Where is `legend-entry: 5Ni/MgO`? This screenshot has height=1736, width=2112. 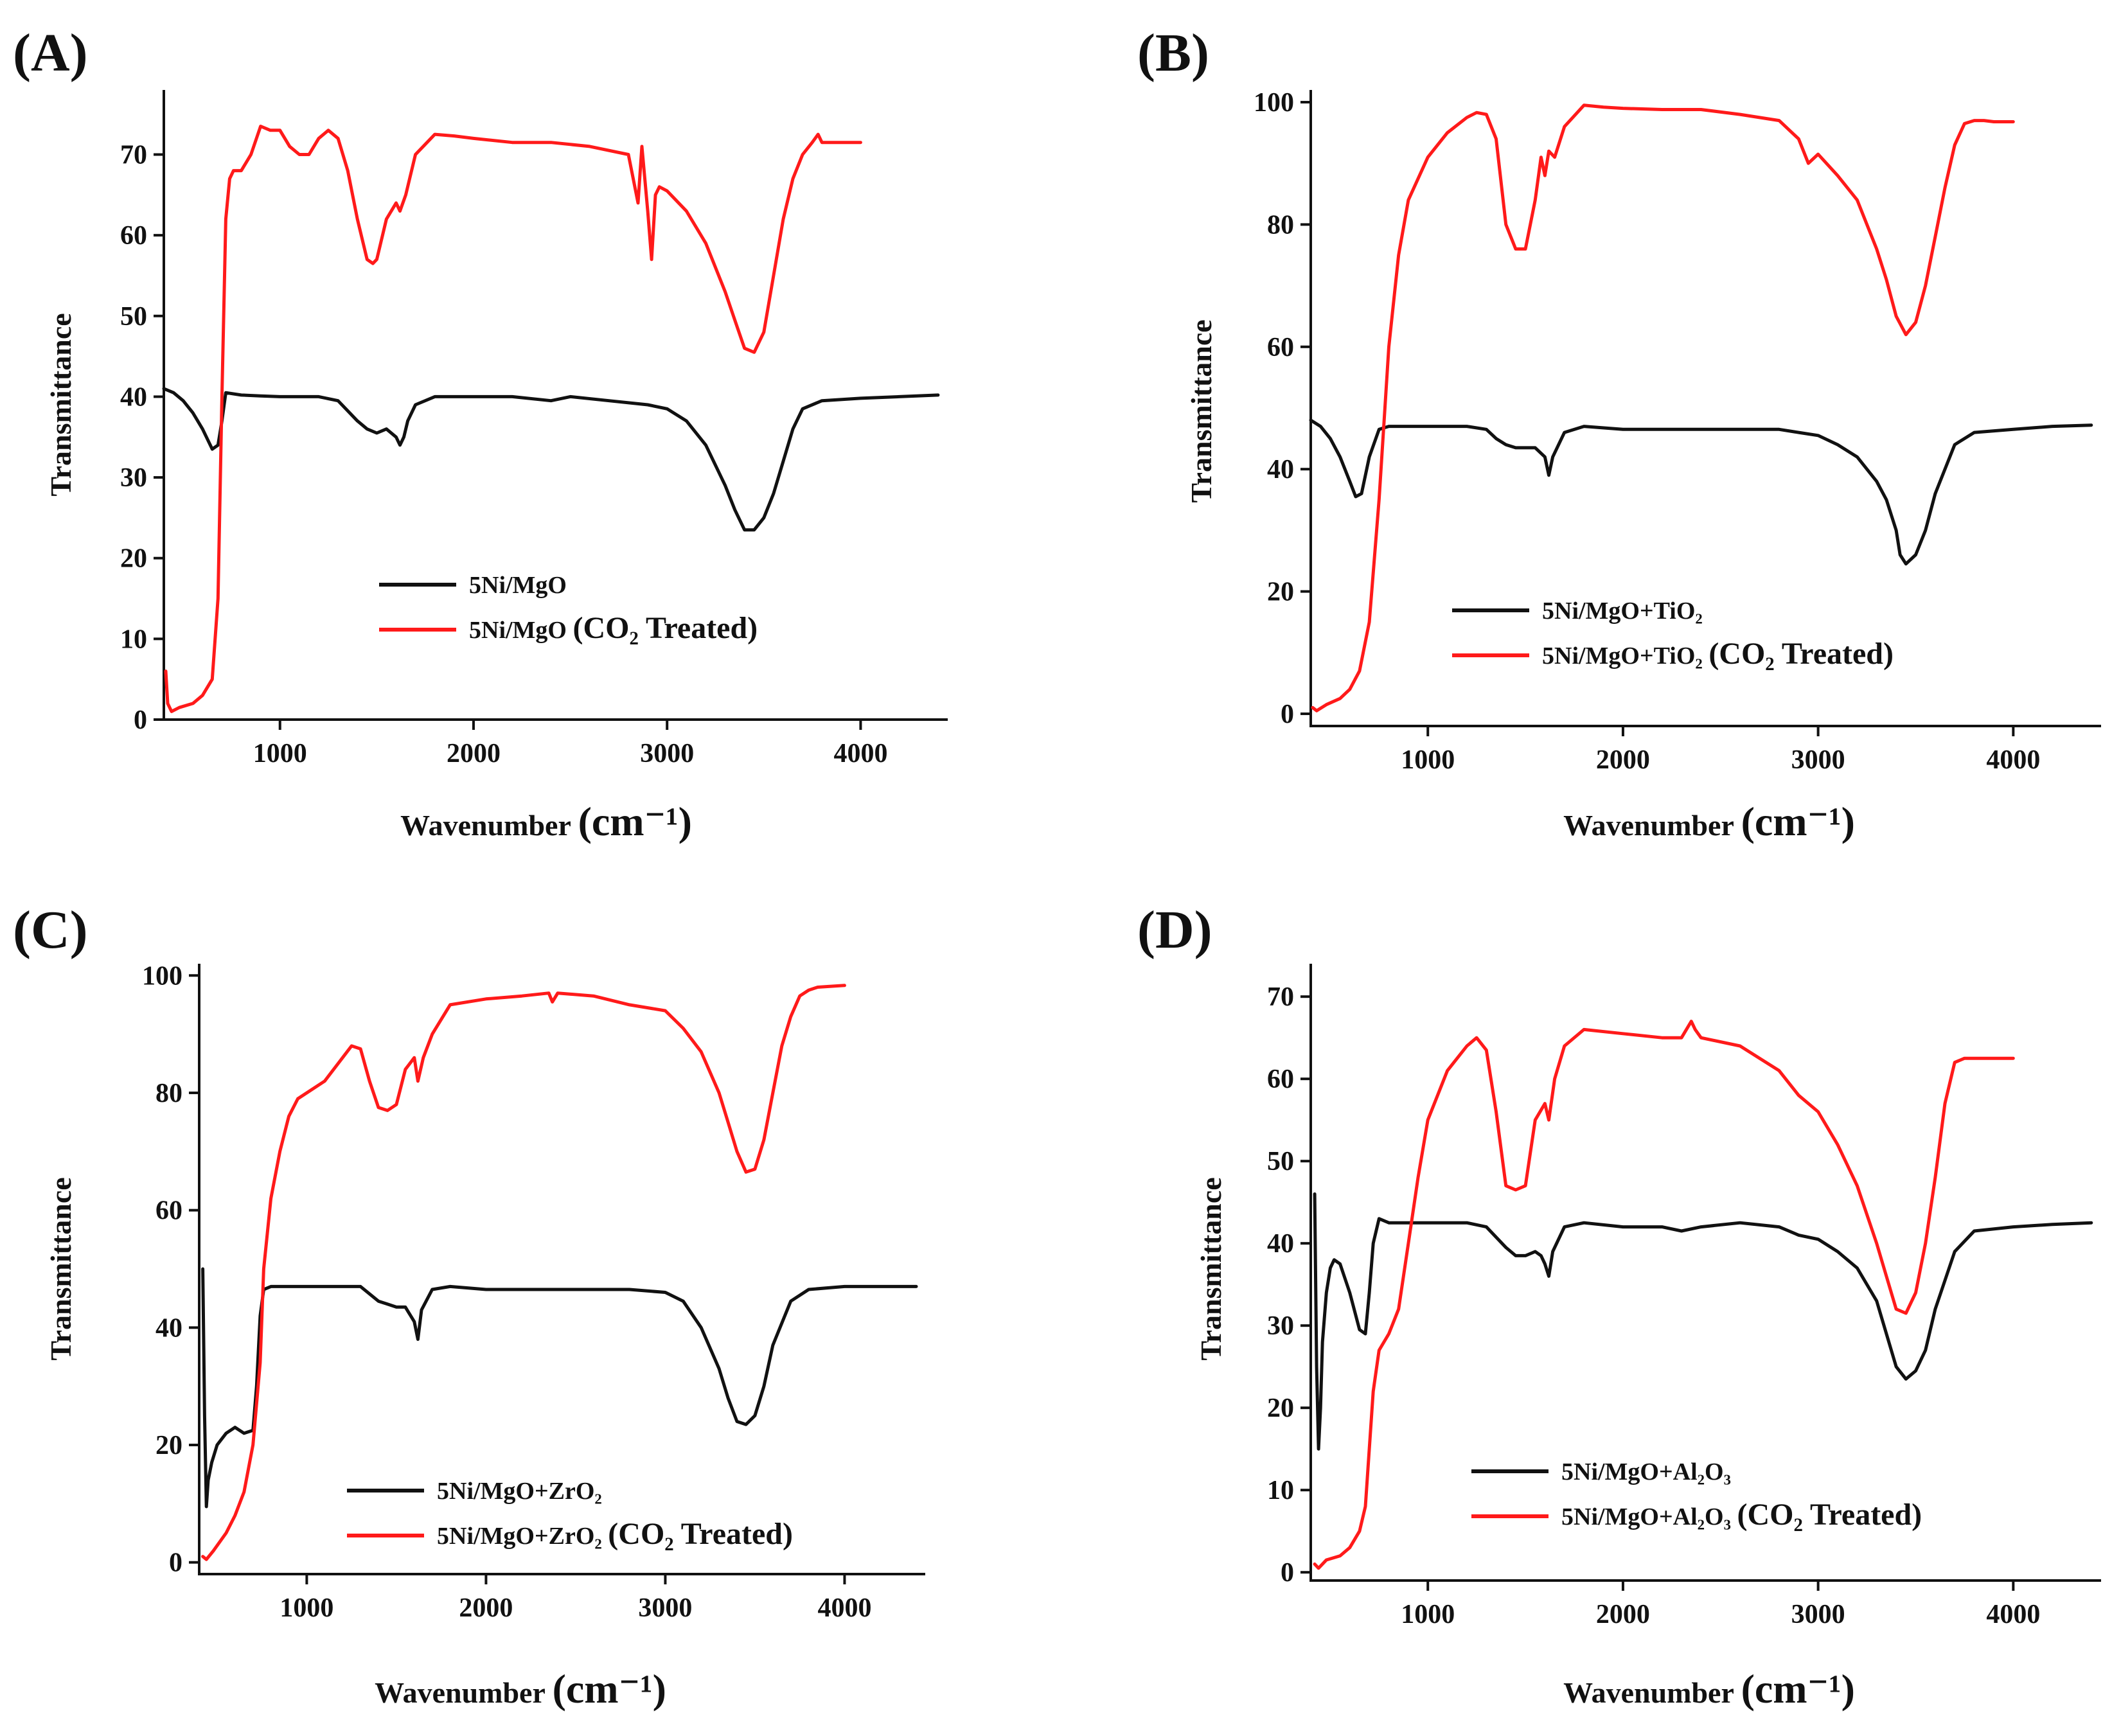
legend-entry: 5Ni/MgO is located at coordinates (518, 585).